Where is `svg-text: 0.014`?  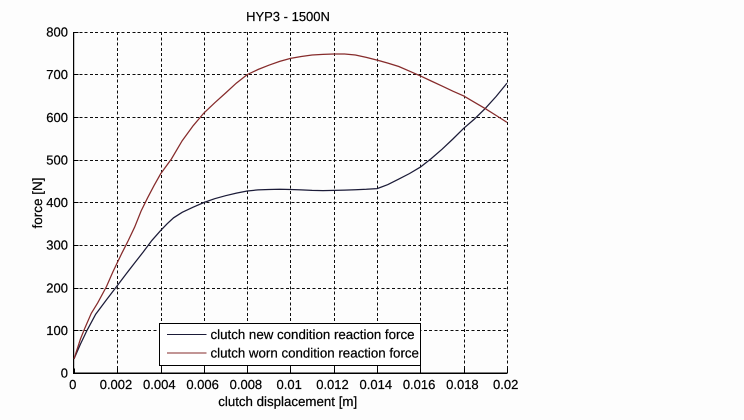
svg-text: 0.014 is located at coordinates (376, 384).